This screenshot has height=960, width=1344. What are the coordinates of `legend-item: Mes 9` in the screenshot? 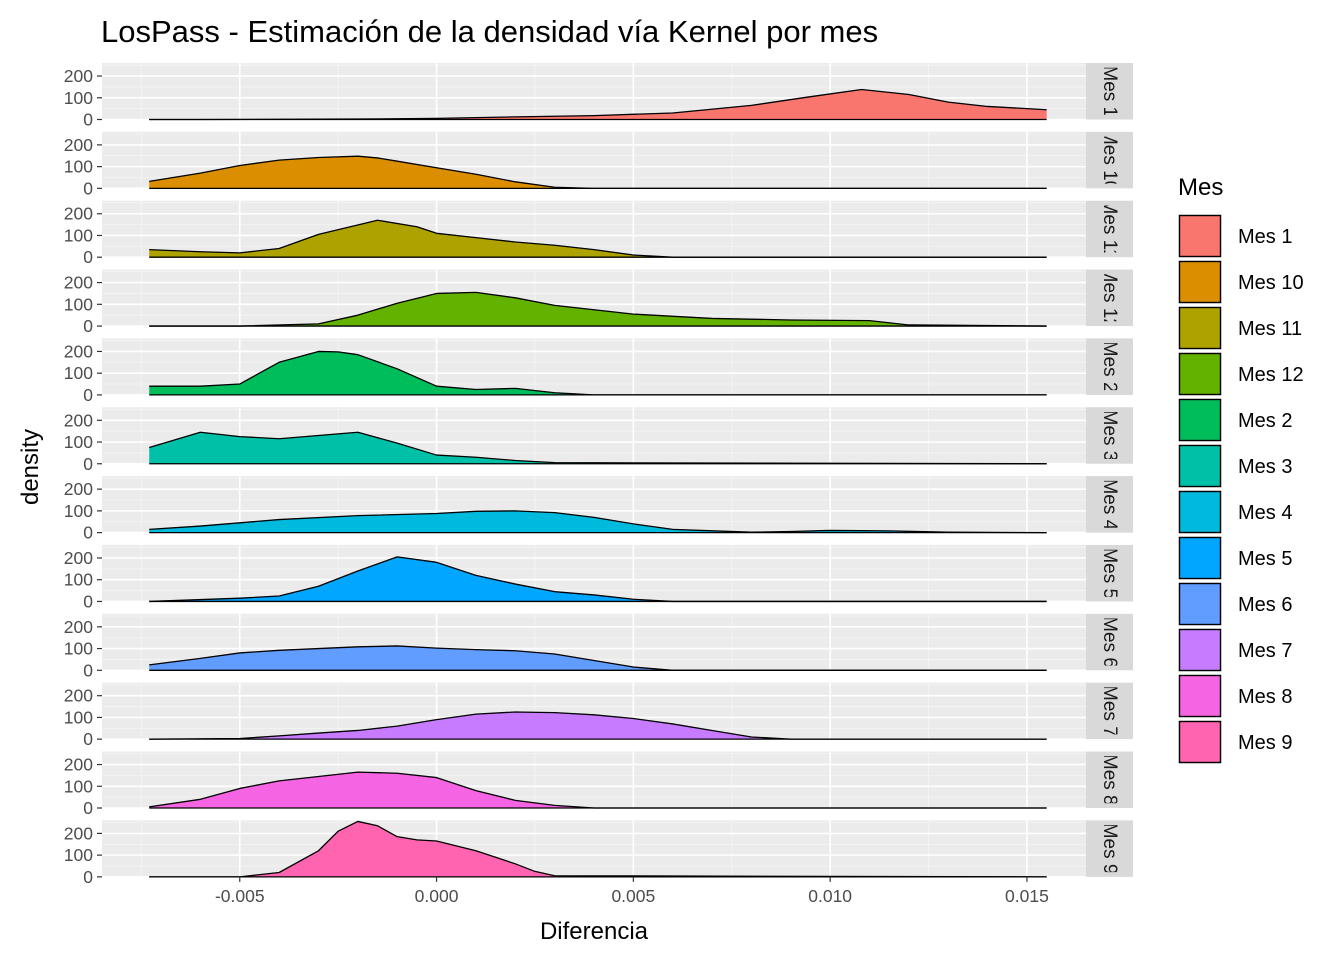 It's located at (1235, 742).